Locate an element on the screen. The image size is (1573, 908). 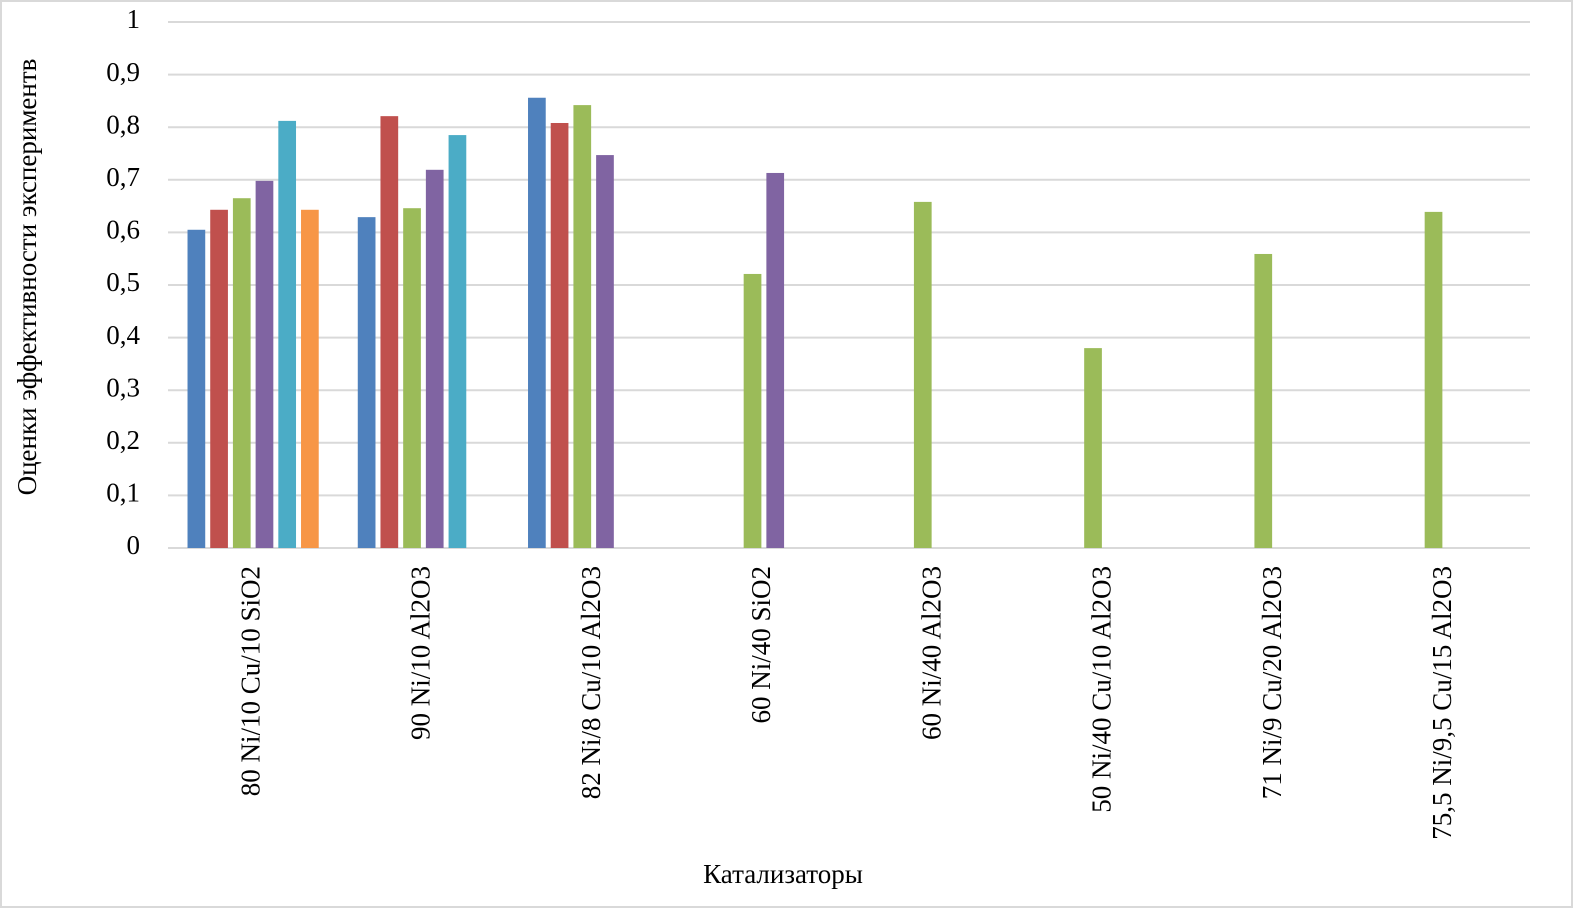
x-tick-label: 90 Ni/10 Al2O3 is located at coordinates (421, 653).